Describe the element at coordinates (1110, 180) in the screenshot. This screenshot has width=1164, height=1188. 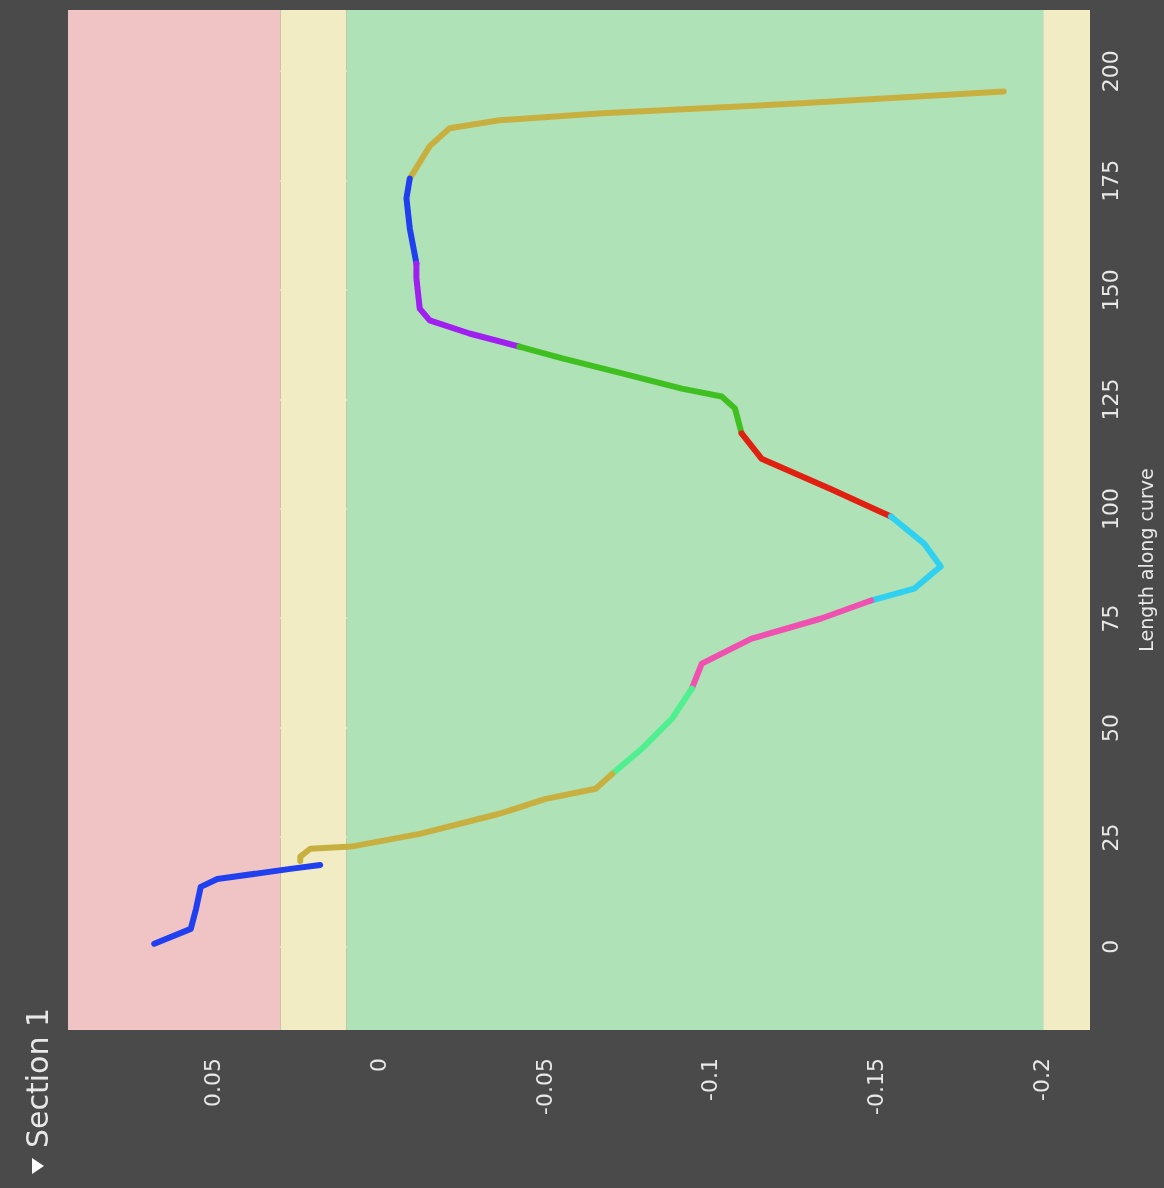
I see `y-tick-label: 175` at that location.